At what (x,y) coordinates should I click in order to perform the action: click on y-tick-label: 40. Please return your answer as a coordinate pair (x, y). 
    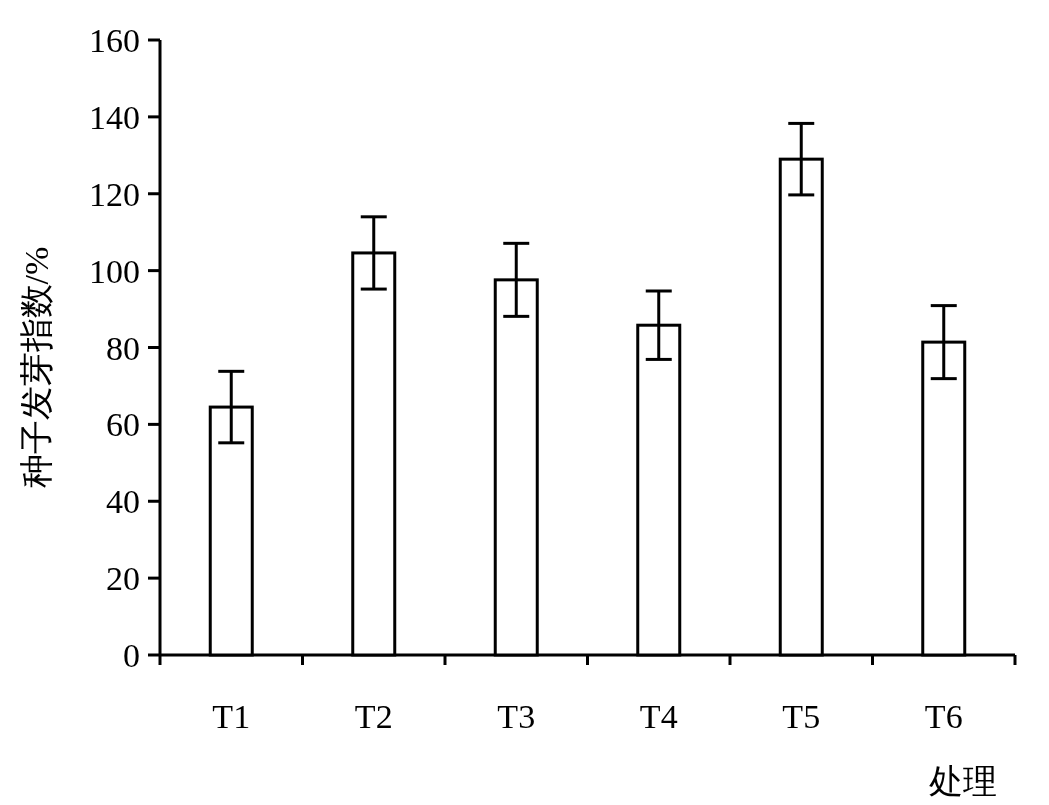
    Looking at the image, I should click on (123, 502).